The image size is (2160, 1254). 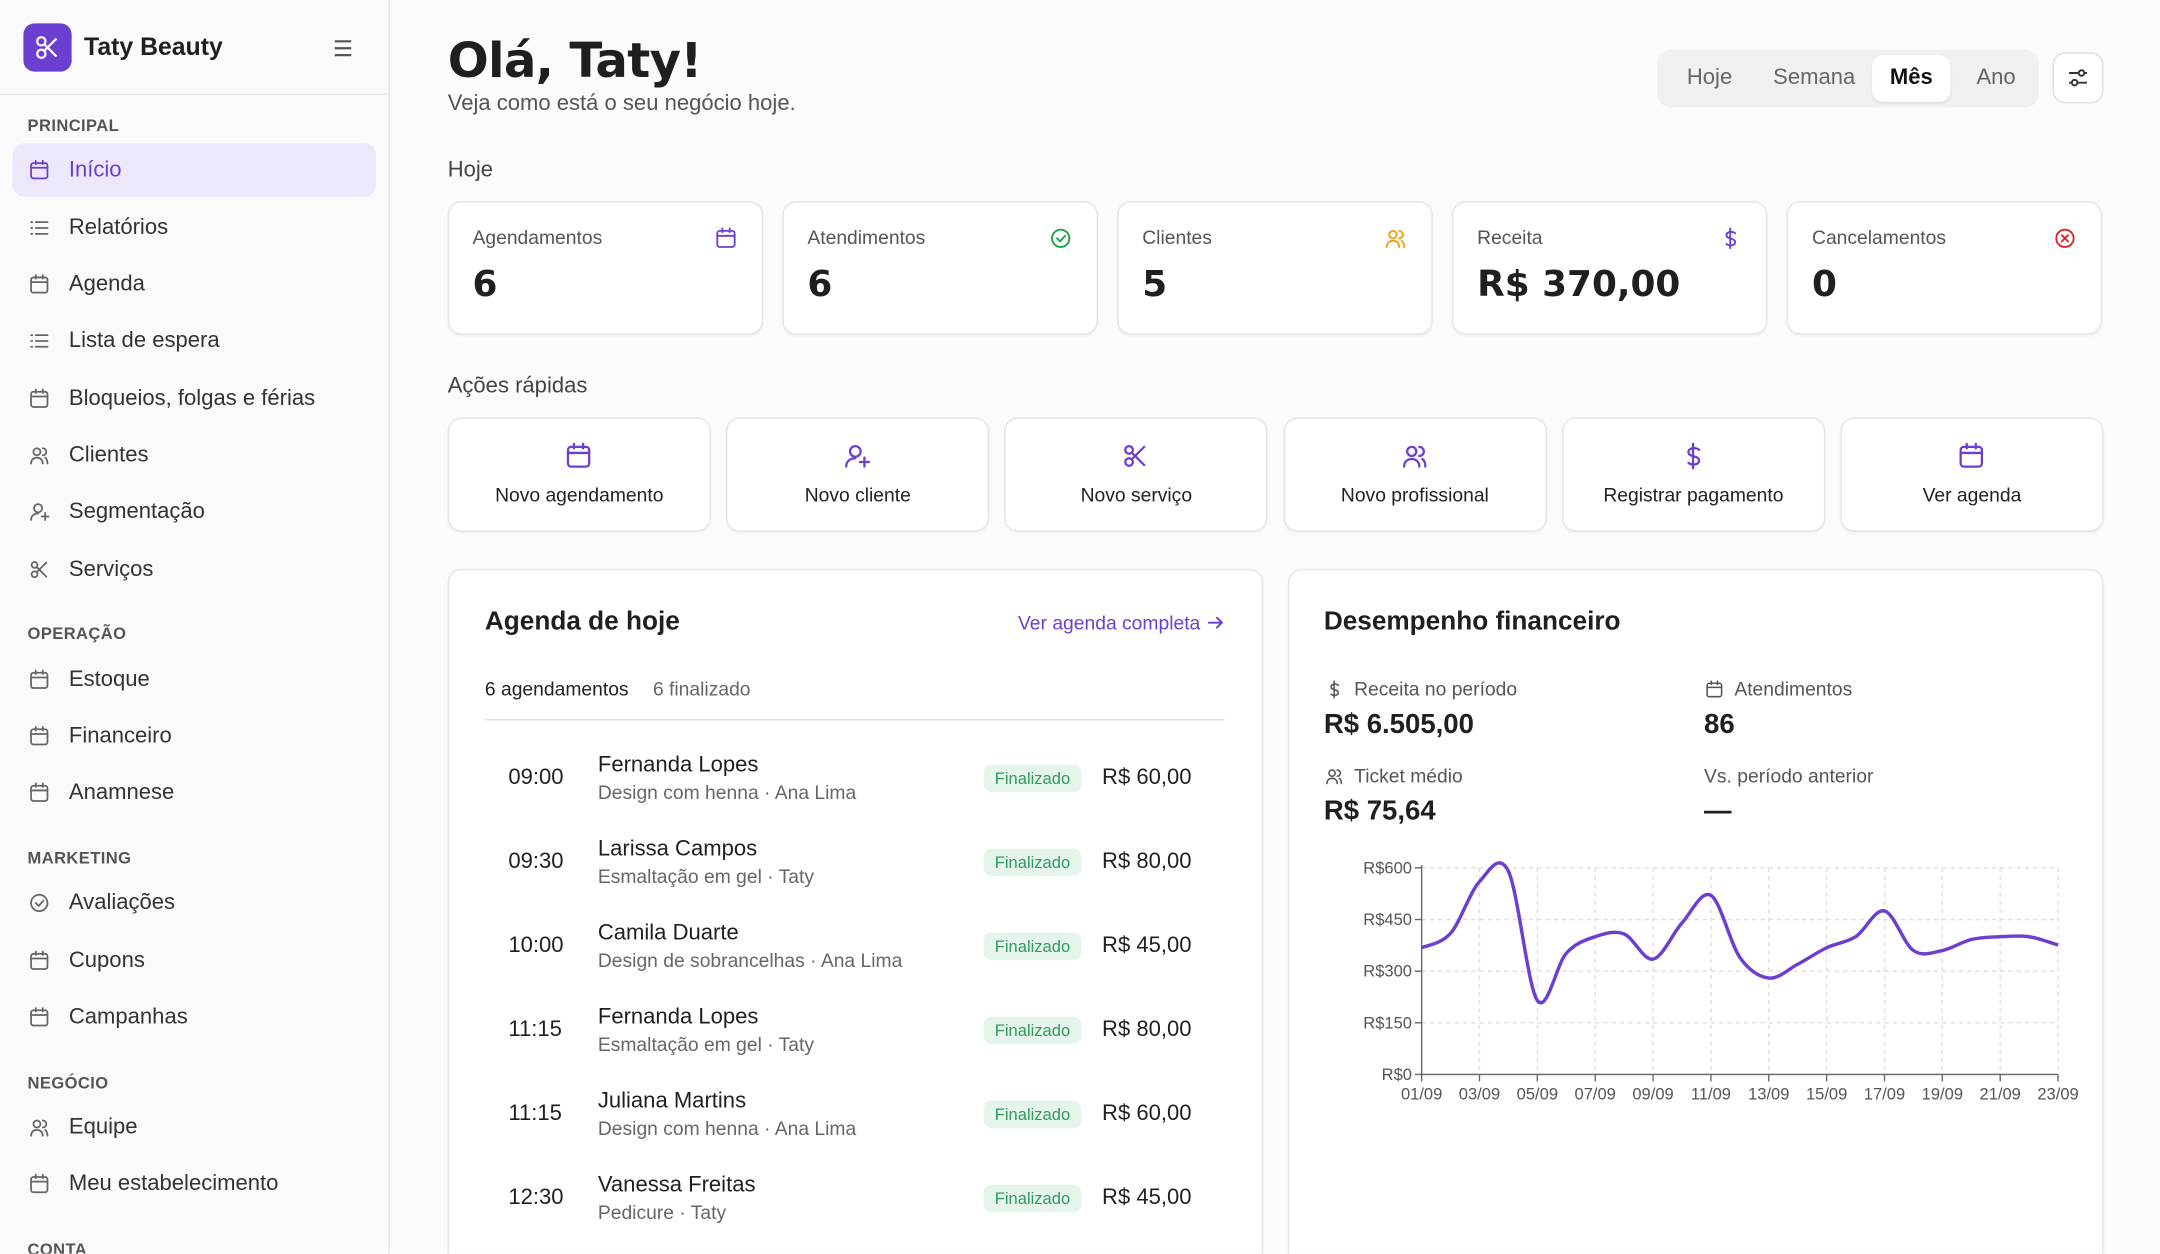 What do you see at coordinates (1693, 494) in the screenshot?
I see `action-label: Registrar pagamento` at bounding box center [1693, 494].